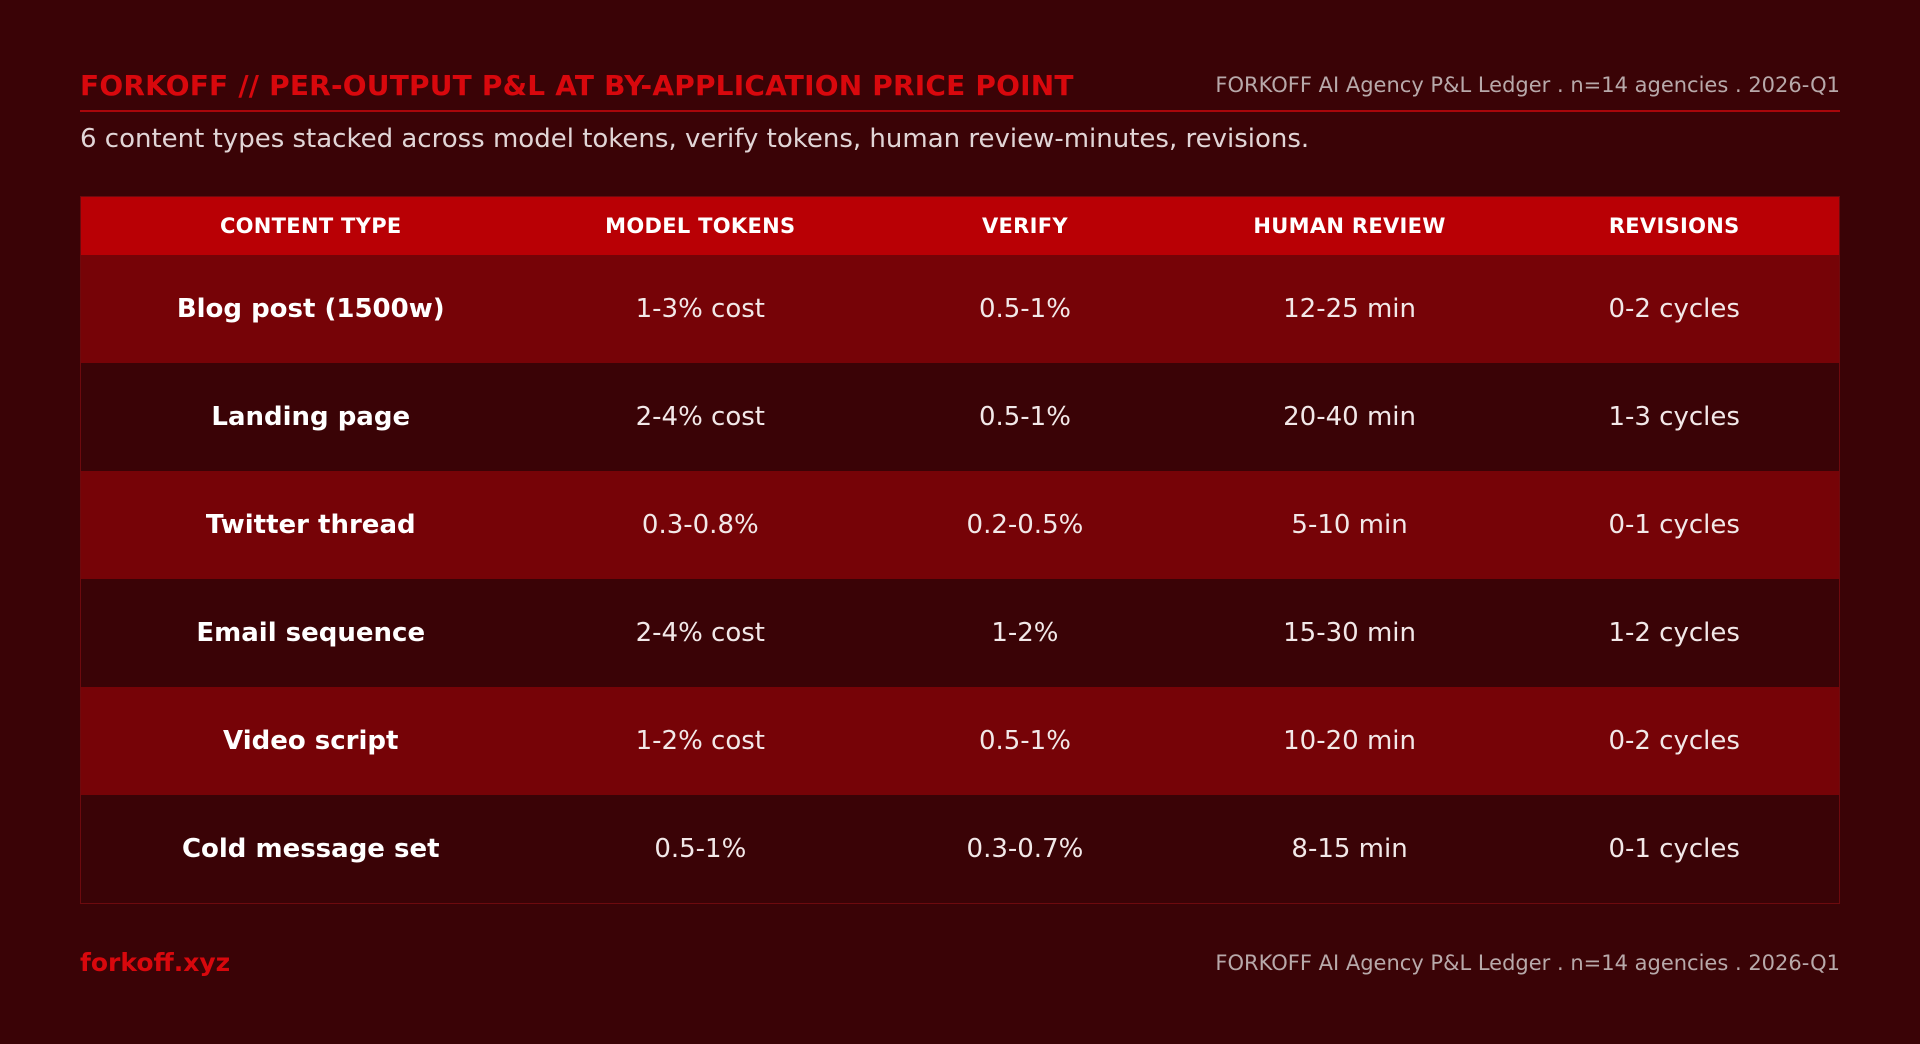  Describe the element at coordinates (311, 633) in the screenshot. I see `cell-content-type: Email sequence` at that location.